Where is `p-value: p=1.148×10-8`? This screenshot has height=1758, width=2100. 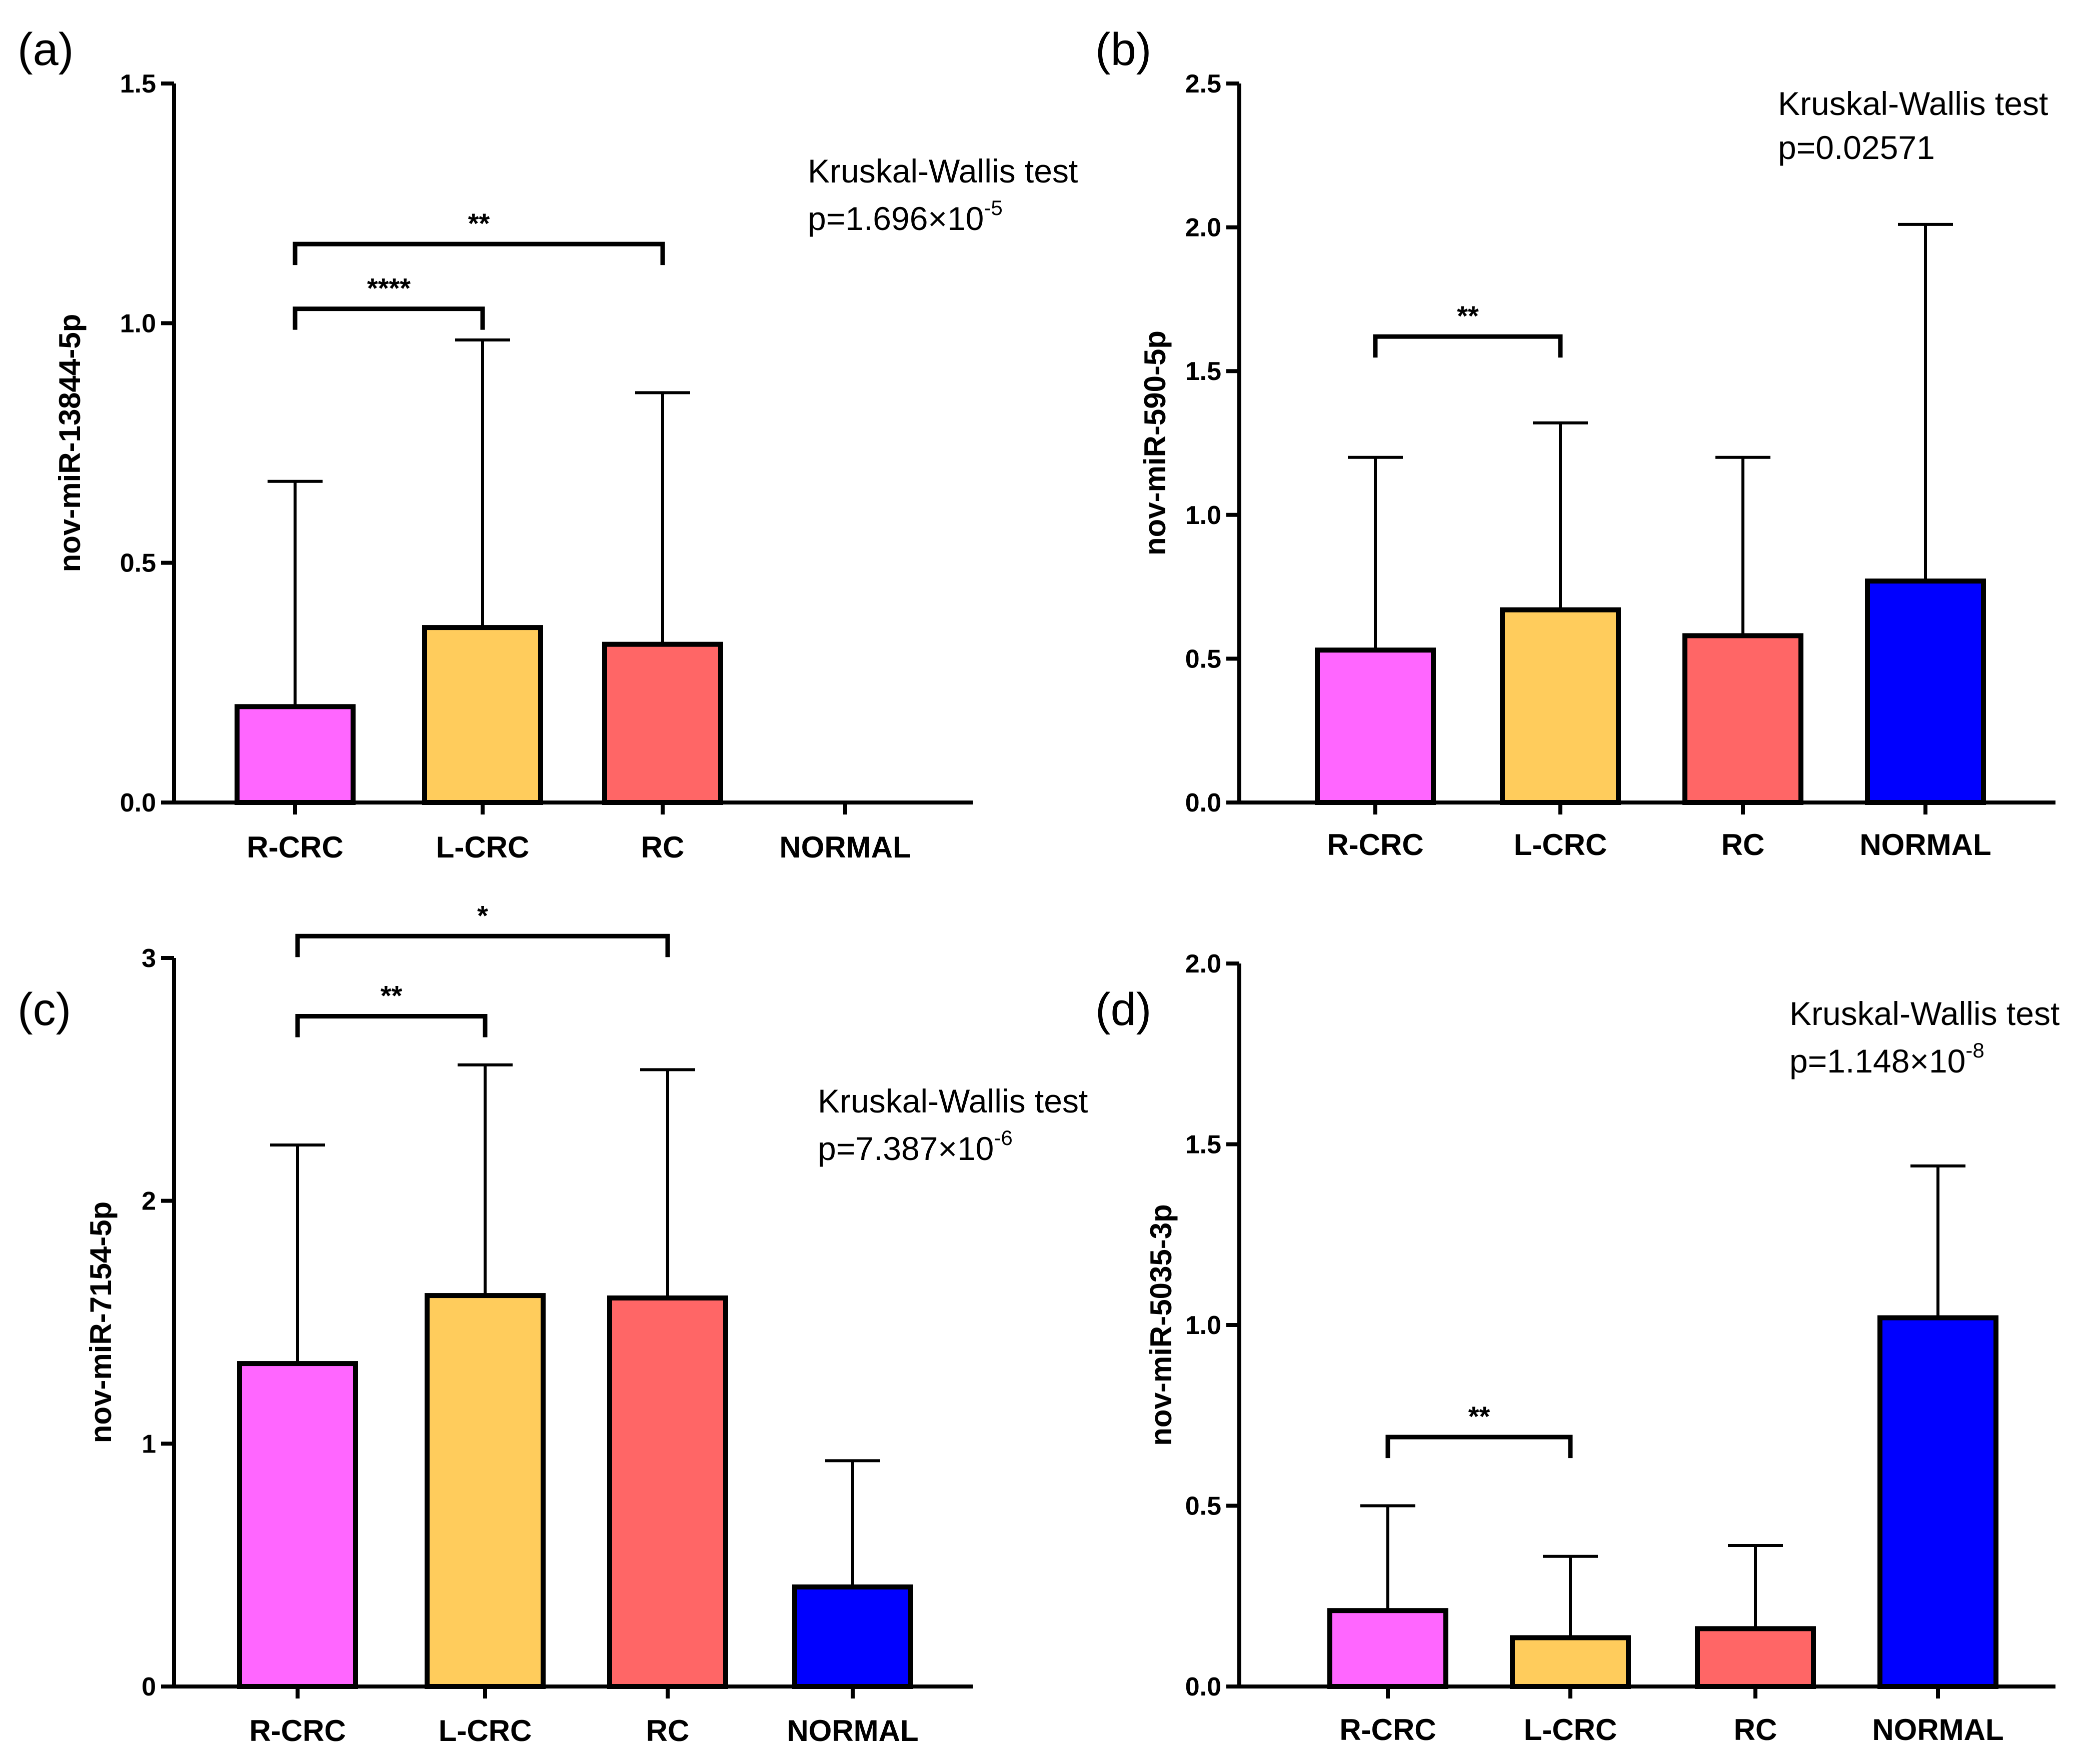
p-value: p=1.148×10-8 is located at coordinates (1886, 1059).